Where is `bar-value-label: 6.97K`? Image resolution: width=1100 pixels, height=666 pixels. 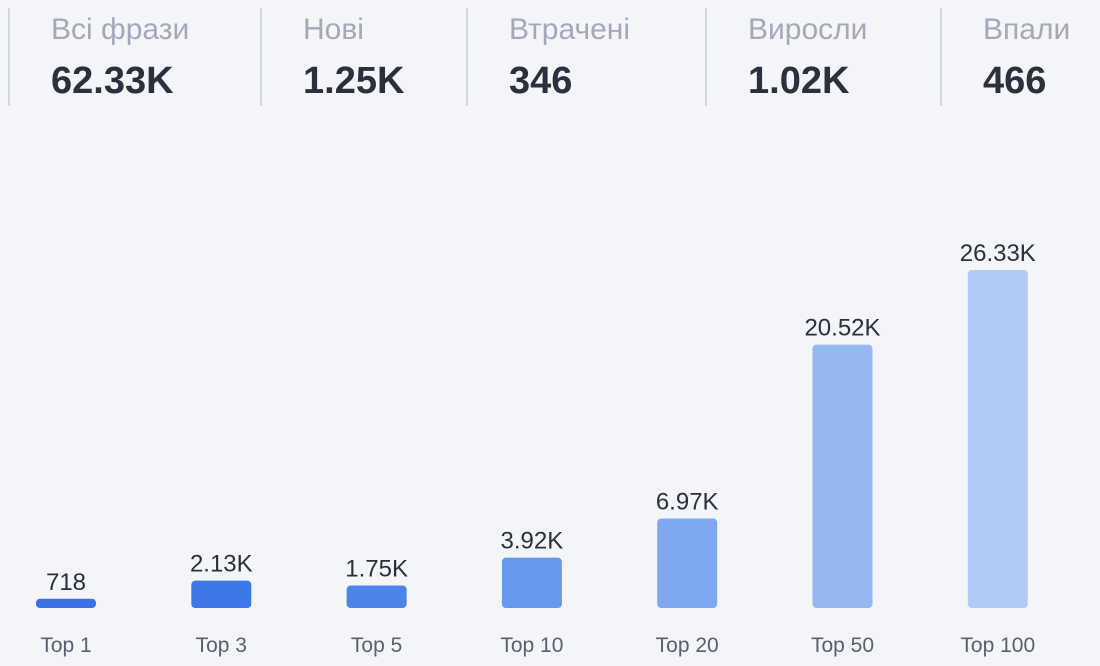 bar-value-label: 6.97K is located at coordinates (687, 502).